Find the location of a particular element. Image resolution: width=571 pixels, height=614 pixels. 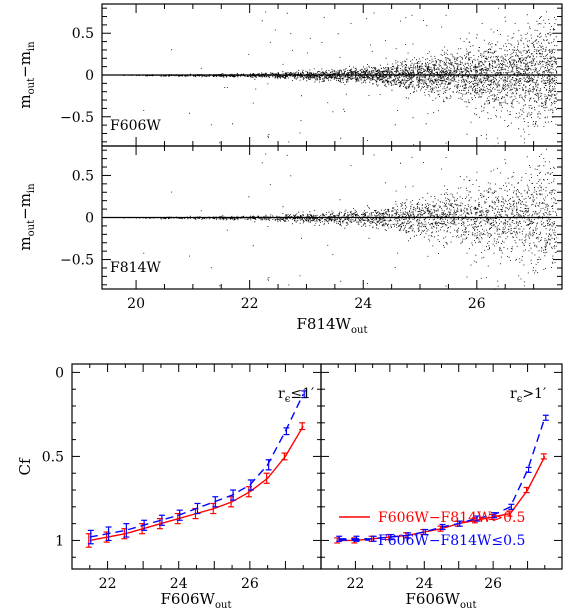

completeness-curves-outer is located at coordinates (441, 479).